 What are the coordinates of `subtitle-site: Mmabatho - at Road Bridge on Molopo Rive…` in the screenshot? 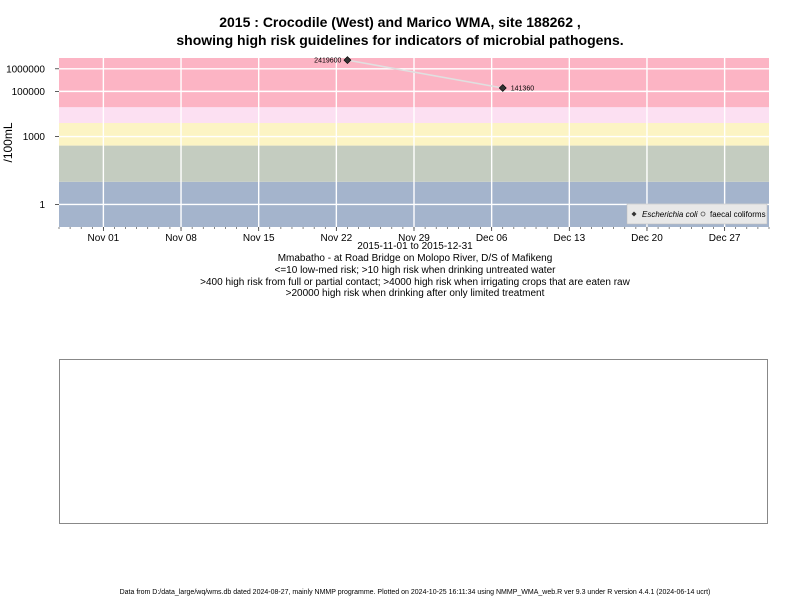 It's located at (415, 258).